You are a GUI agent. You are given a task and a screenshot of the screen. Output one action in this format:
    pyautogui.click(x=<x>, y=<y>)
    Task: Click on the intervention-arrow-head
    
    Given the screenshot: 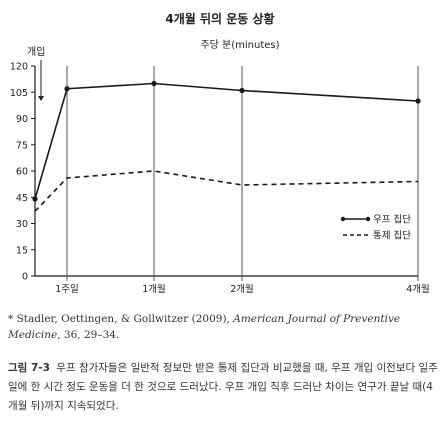 What is the action you would take?
    pyautogui.click(x=41, y=98)
    